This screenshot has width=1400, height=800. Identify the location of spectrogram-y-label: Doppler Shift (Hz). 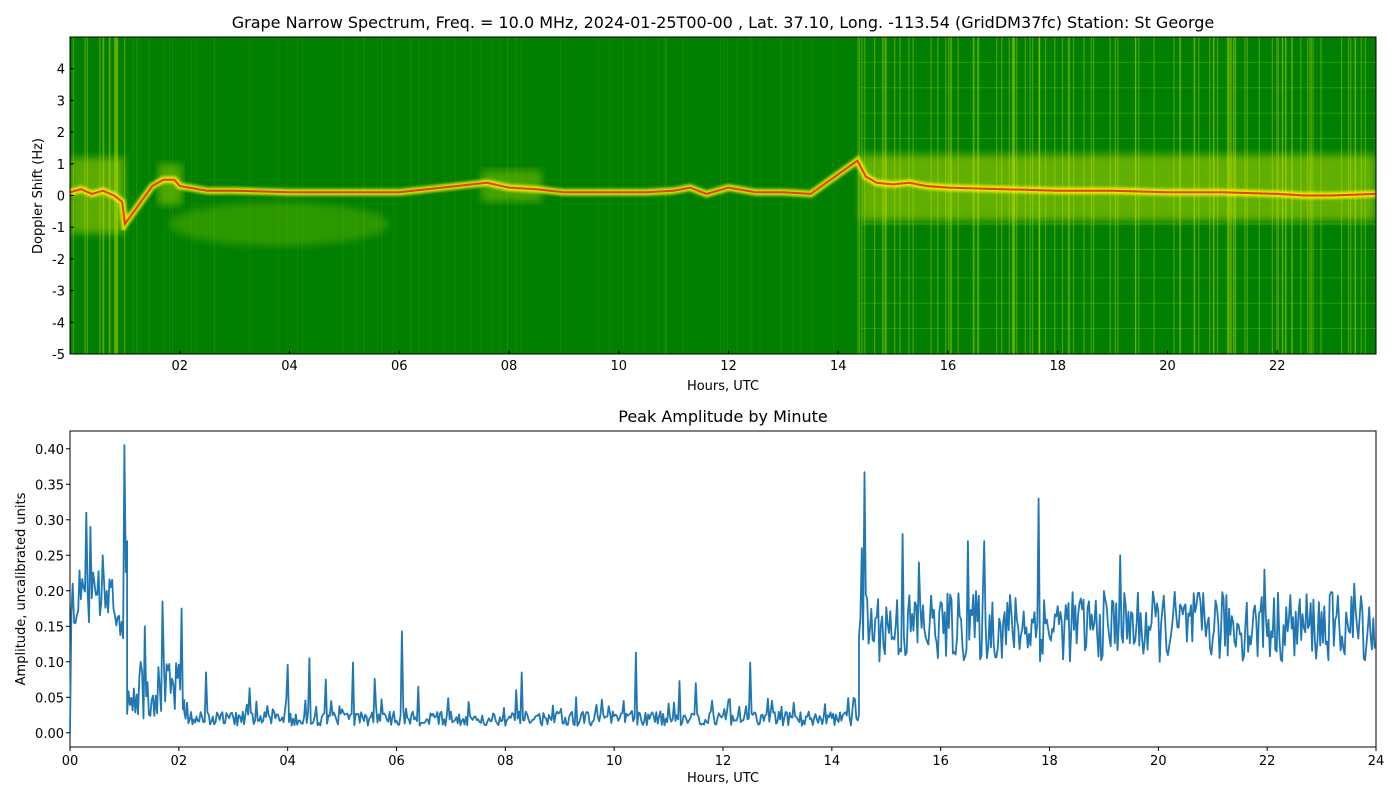
(38, 196).